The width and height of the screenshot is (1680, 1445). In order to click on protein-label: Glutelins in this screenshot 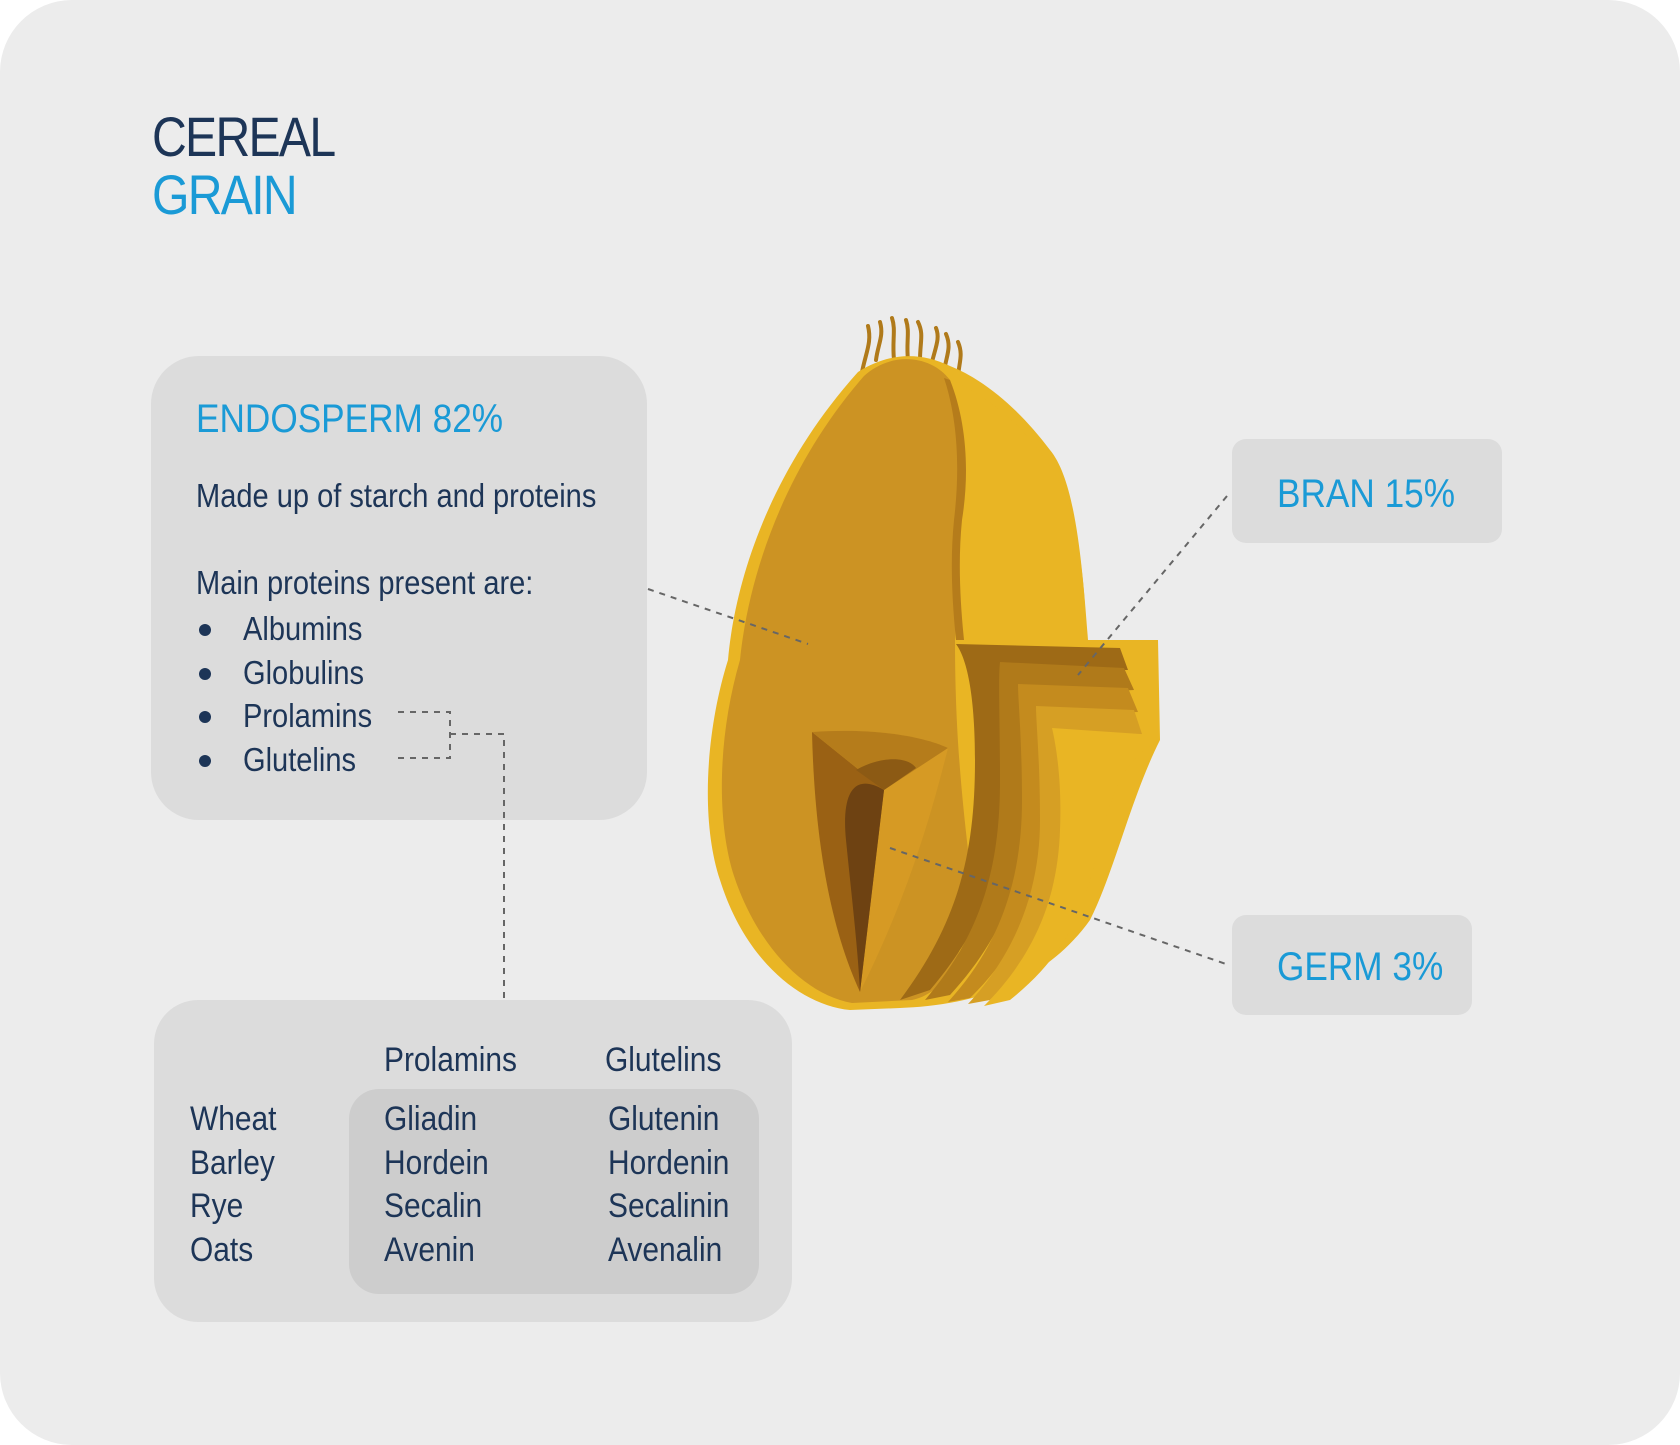, I will do `click(299, 759)`.